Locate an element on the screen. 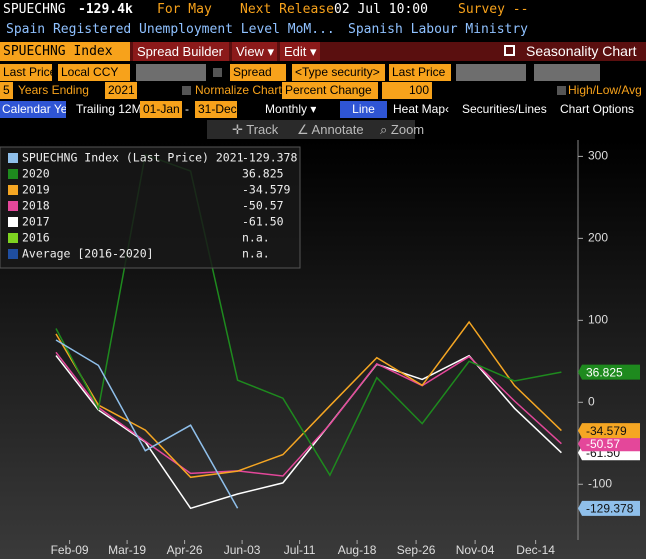 This screenshot has width=646, height=559. x-tick-label: Mar-19 is located at coordinates (127, 550).